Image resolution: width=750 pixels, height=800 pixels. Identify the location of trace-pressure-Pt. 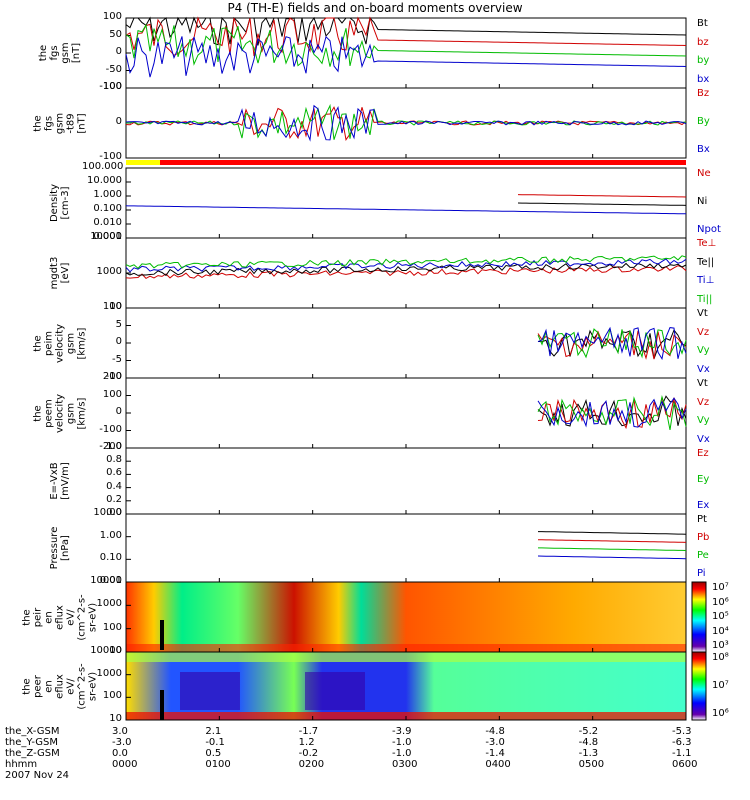
(612, 533).